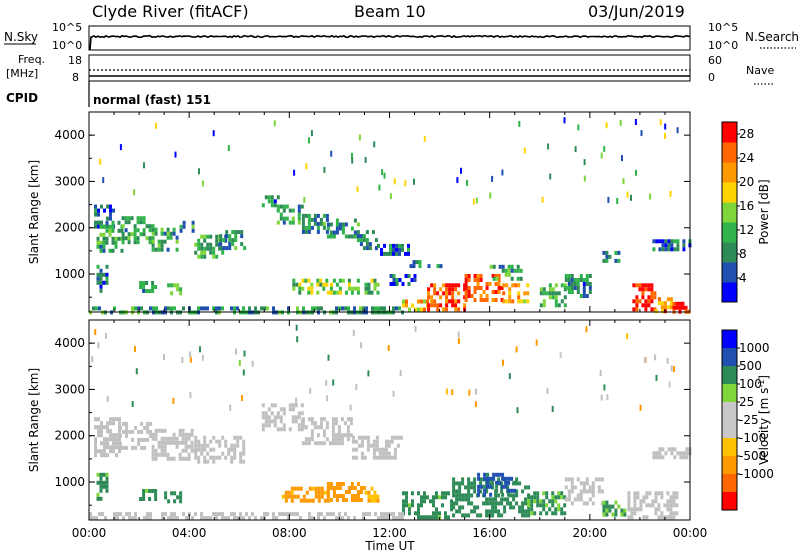 The image size is (800, 558). I want to click on colorbar-frame, so click(729, 212).